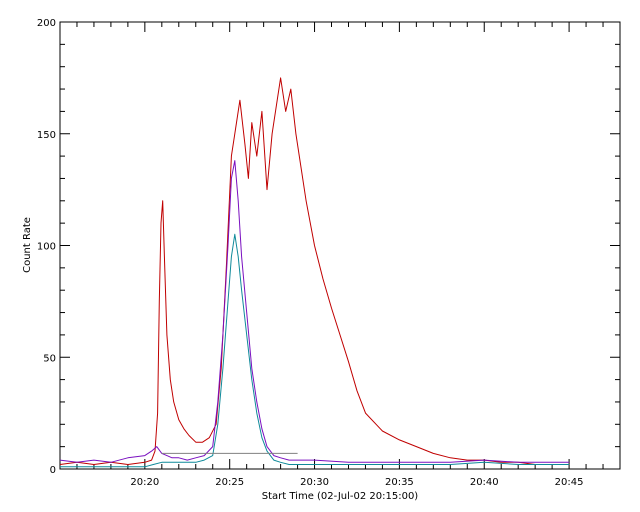 Image resolution: width=640 pixels, height=512 pixels. Describe the element at coordinates (27, 245) in the screenshot. I see `y-axis-label: Count Rate` at that location.